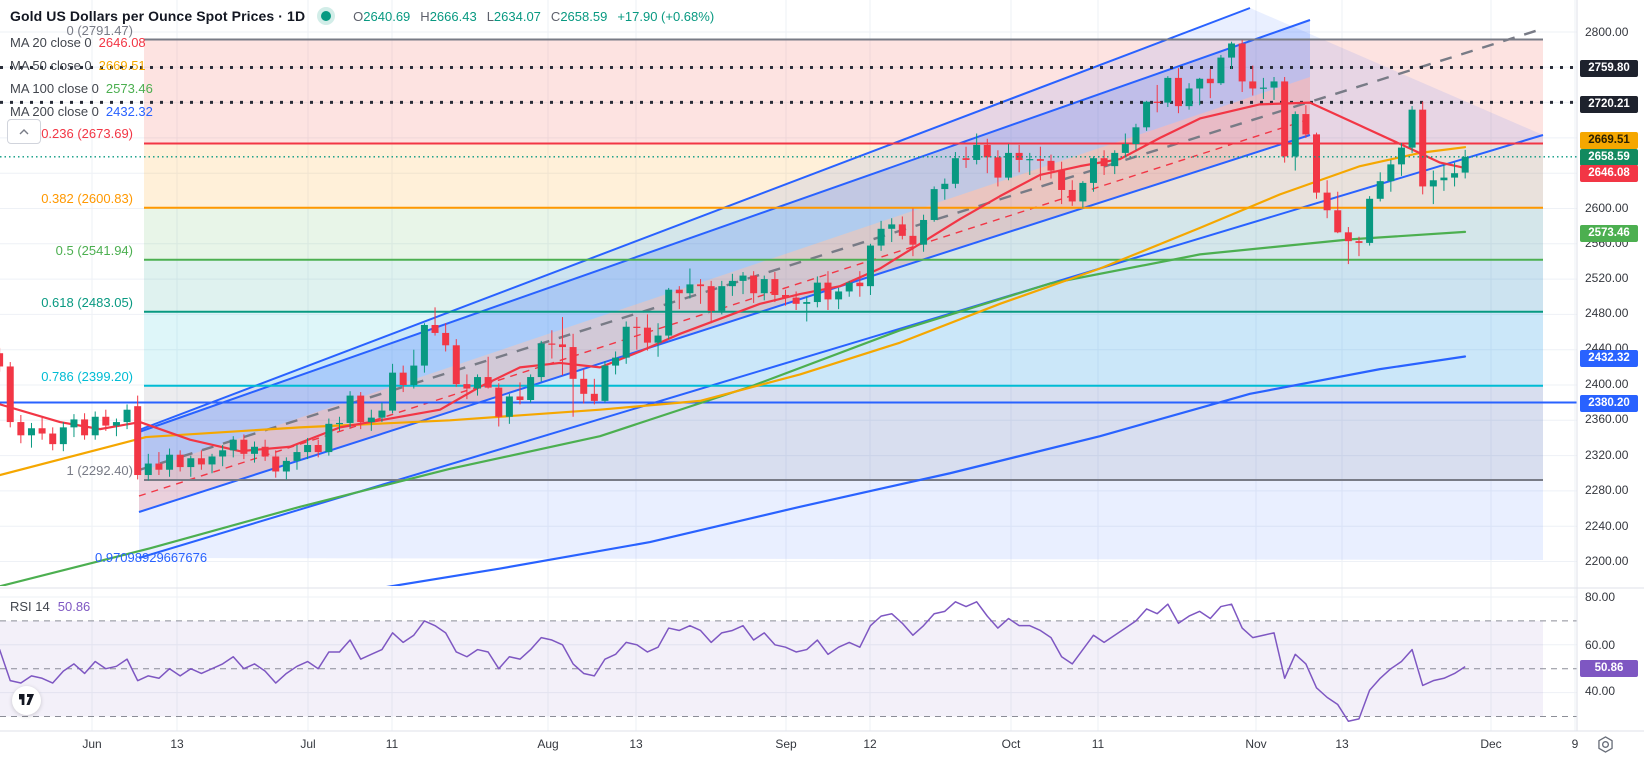 The width and height of the screenshot is (1644, 757). Describe the element at coordinates (81, 42) in the screenshot. I see `legend-row-ma20: MA 20 close 0 2646.08` at that location.